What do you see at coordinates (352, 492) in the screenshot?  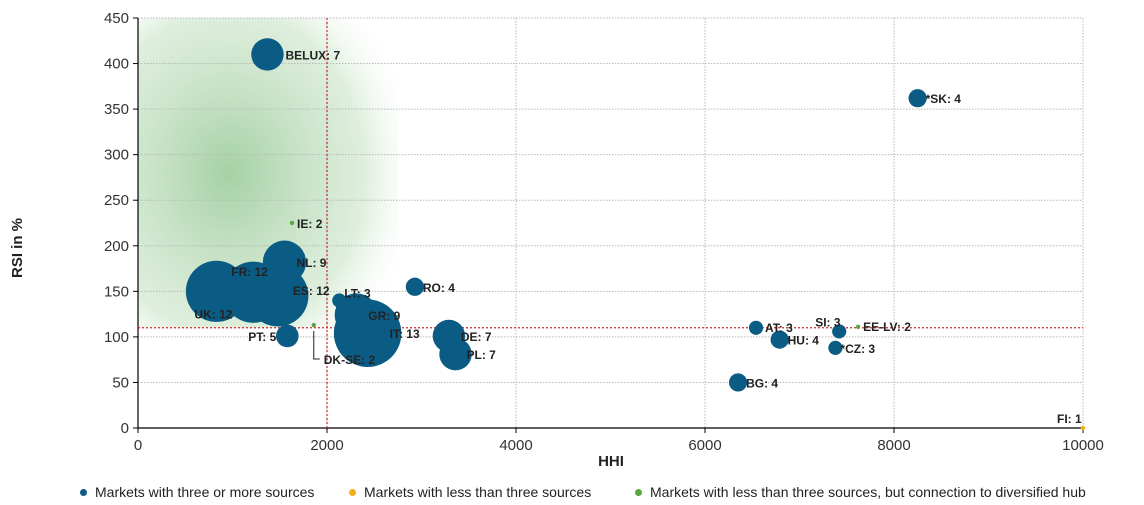 I see `legend-marker-orange-icon` at bounding box center [352, 492].